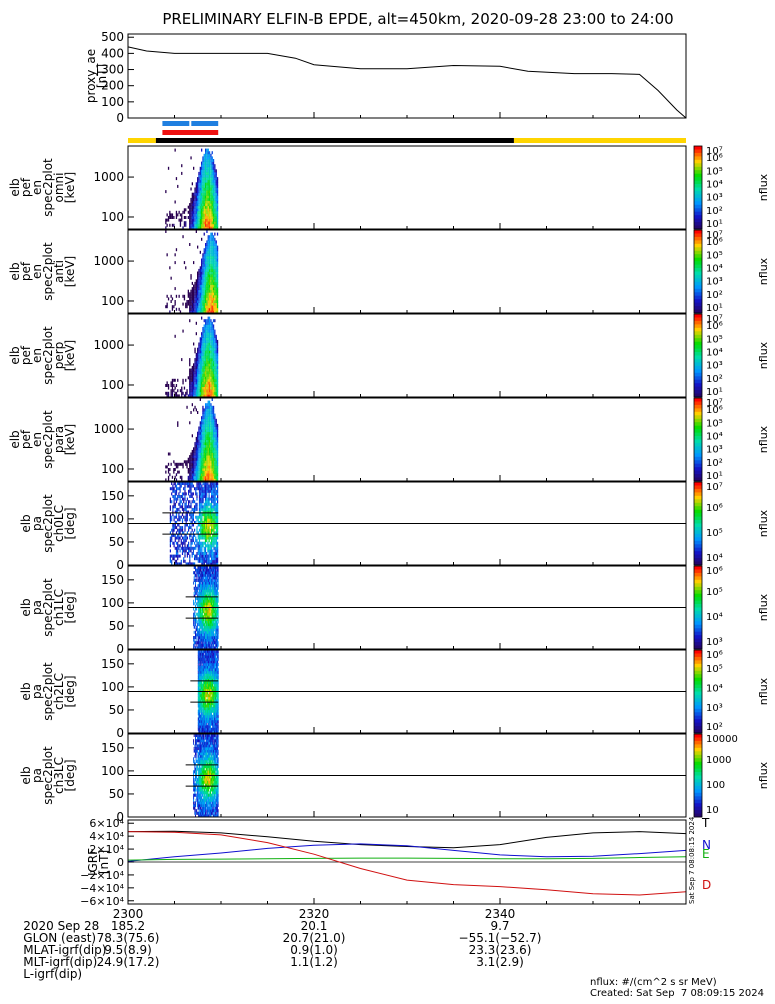 The image size is (775, 1004). I want to click on colorbar-tick-label: 10⁵, so click(714, 255).